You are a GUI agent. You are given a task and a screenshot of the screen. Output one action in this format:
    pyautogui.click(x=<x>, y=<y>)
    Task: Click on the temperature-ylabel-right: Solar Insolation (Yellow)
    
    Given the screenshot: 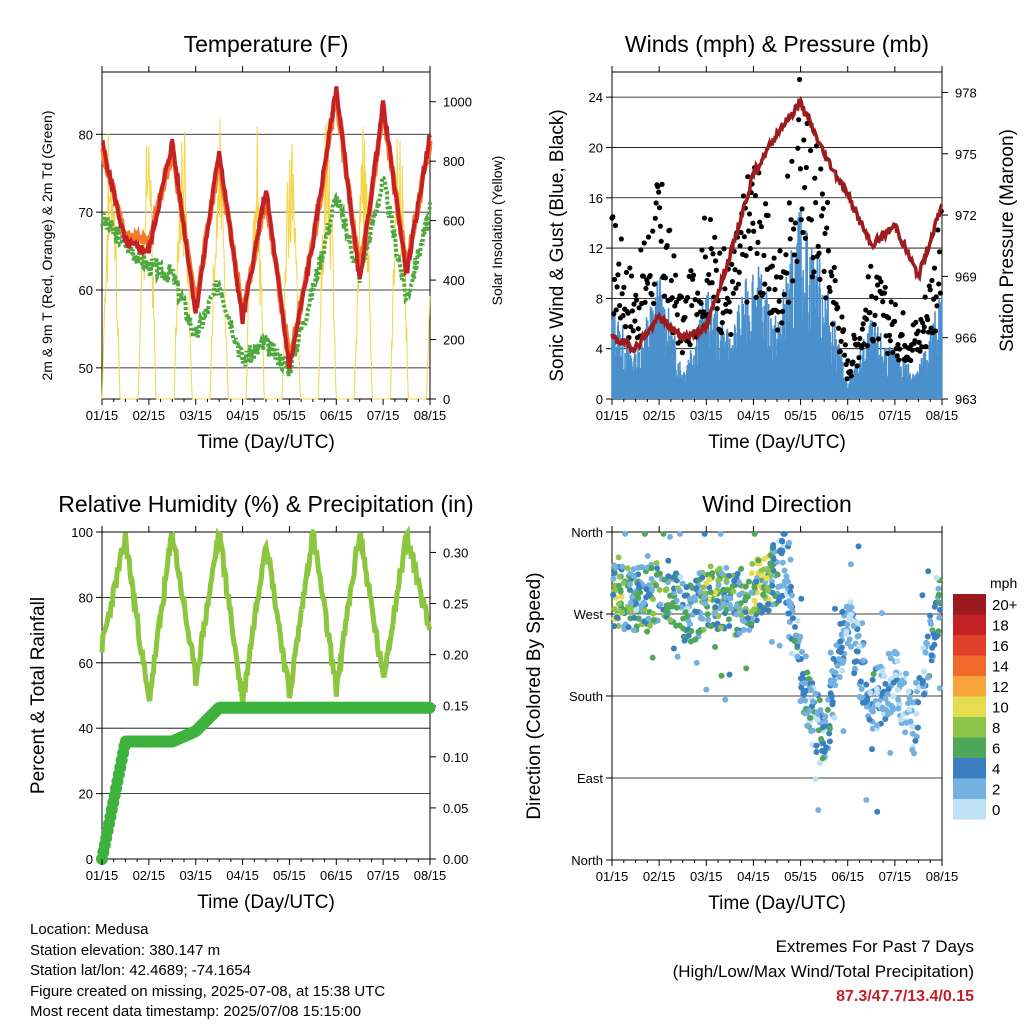 What is the action you would take?
    pyautogui.click(x=497, y=231)
    